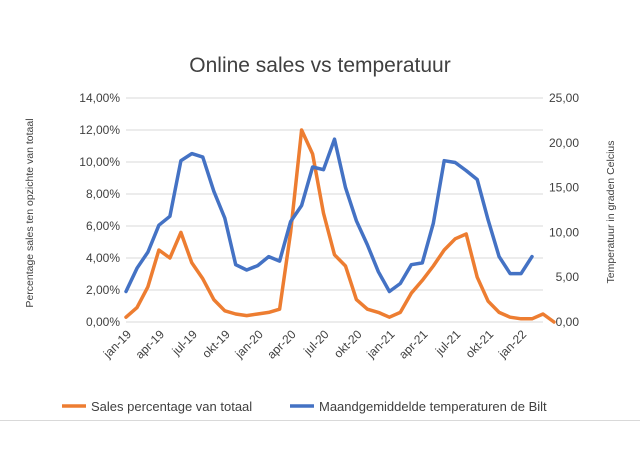 This screenshot has height=465, width=640. I want to click on x-tick-label: okt-19, so click(216, 344).